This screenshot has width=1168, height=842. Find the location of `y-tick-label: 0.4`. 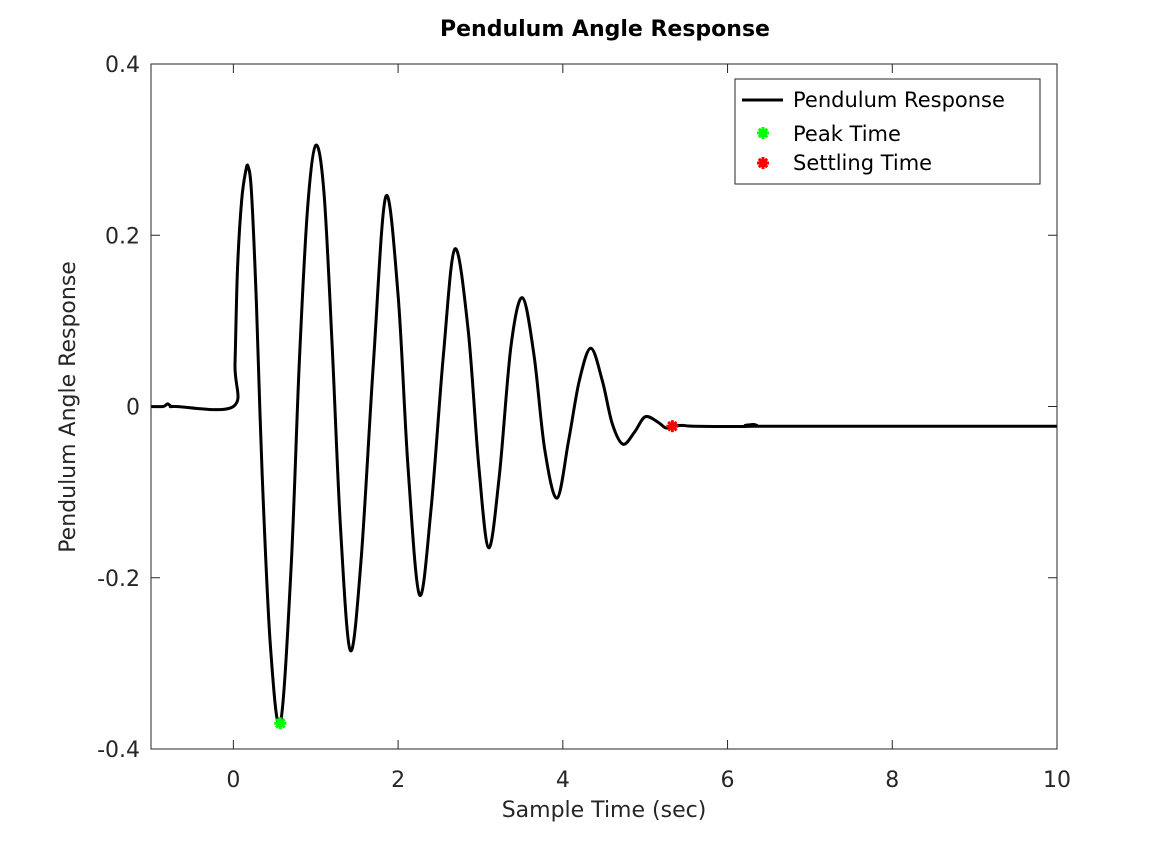

y-tick-label: 0.4 is located at coordinates (122, 65).